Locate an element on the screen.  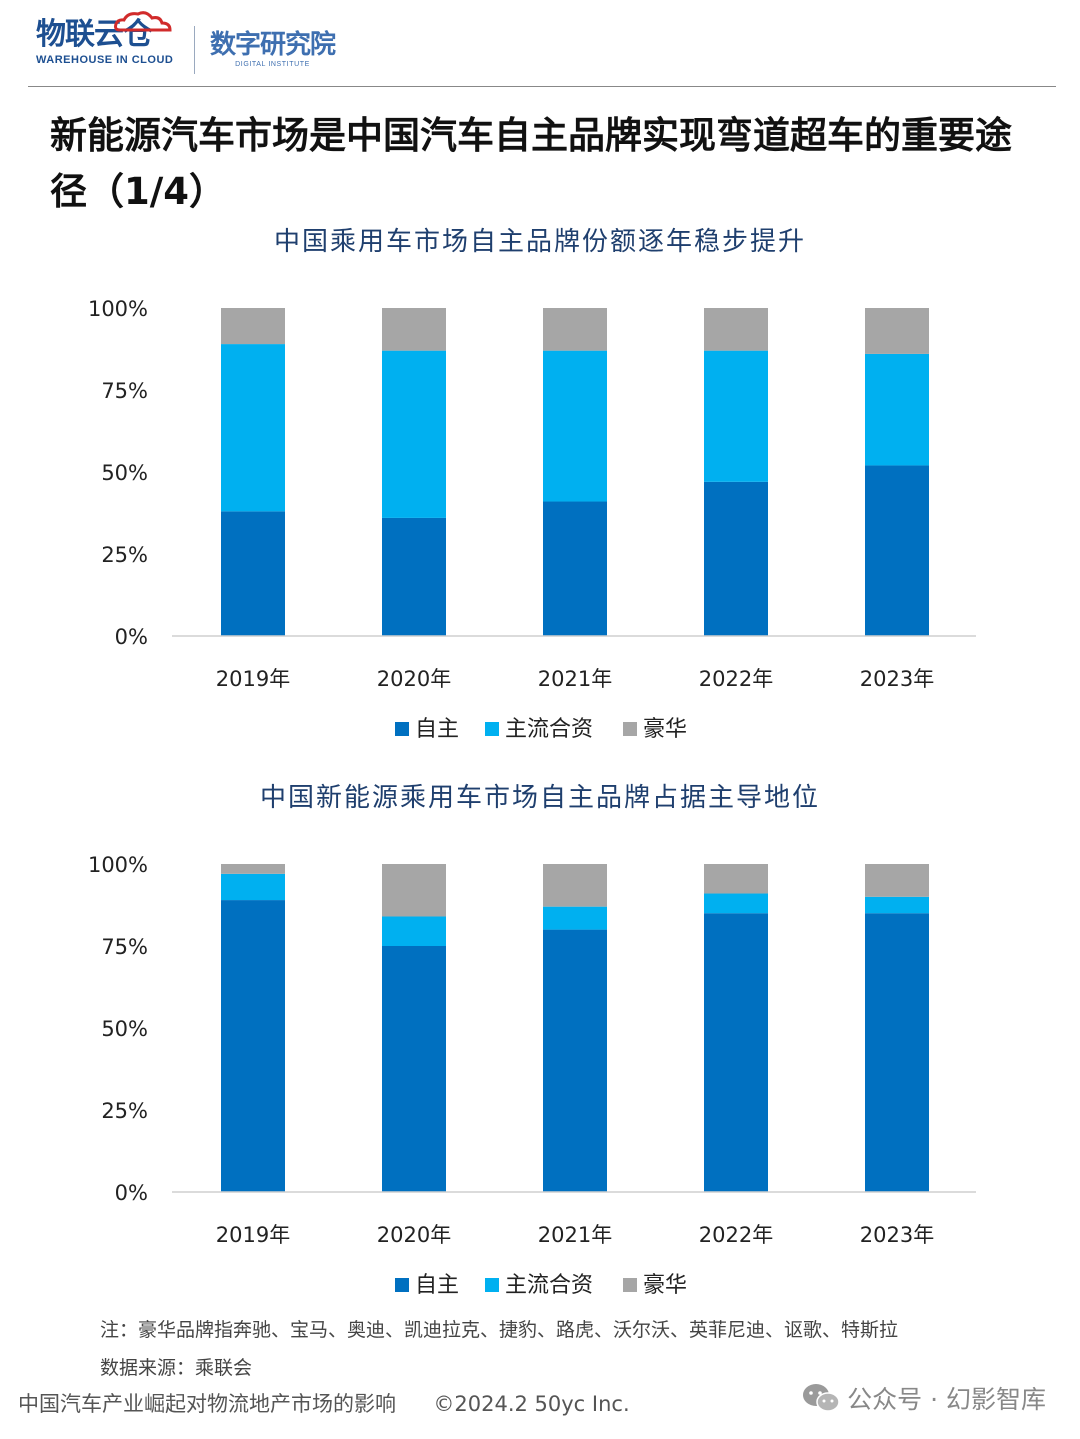
digital-institute-logo: 数字研究院 DIGITAL INSTITUTE is located at coordinates (273, 49).